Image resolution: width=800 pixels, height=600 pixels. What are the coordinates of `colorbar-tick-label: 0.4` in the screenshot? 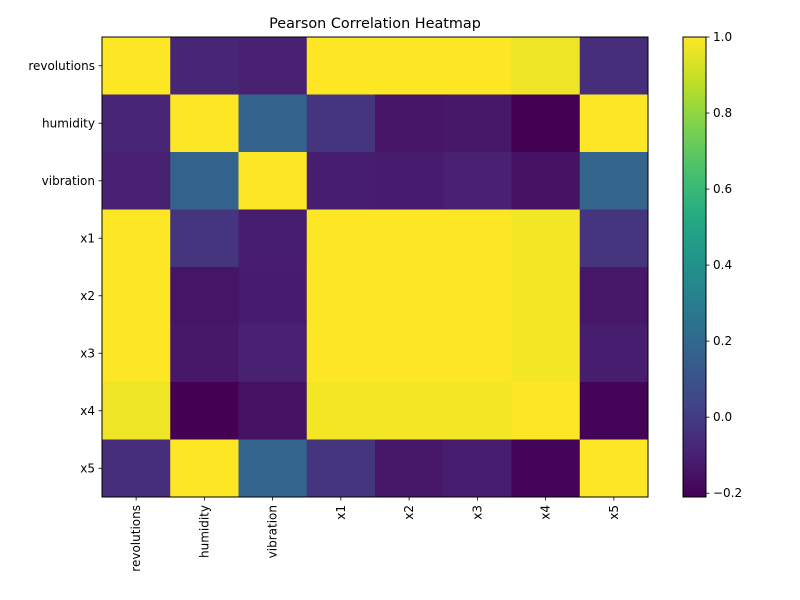 It's located at (722, 265).